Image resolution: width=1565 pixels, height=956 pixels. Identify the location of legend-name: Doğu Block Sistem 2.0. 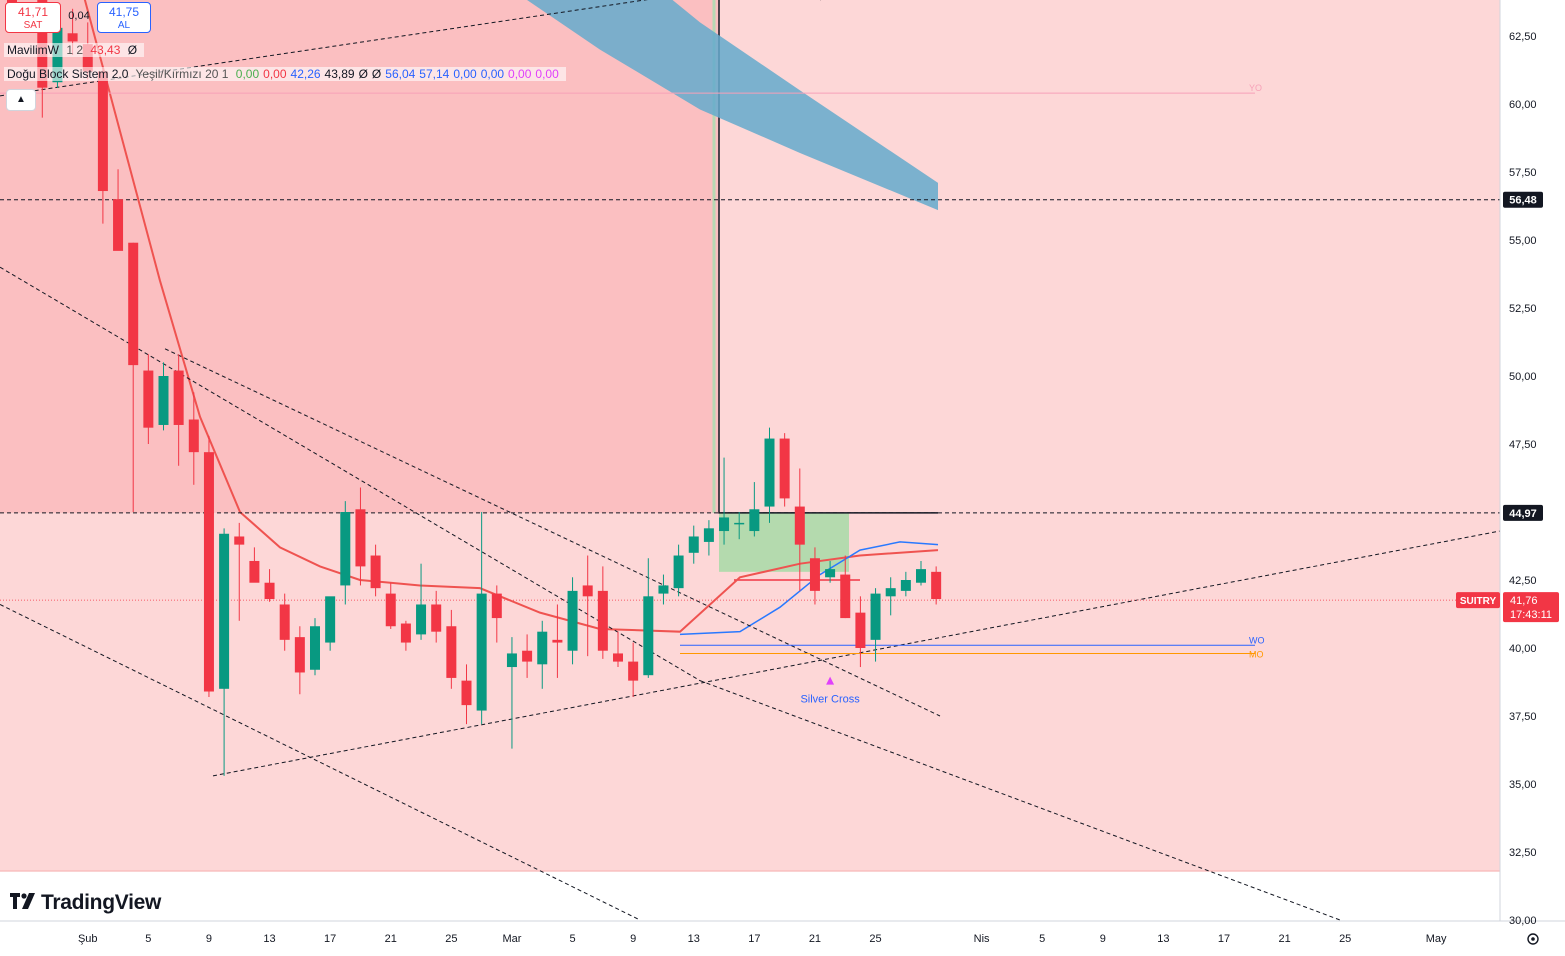
(68, 74).